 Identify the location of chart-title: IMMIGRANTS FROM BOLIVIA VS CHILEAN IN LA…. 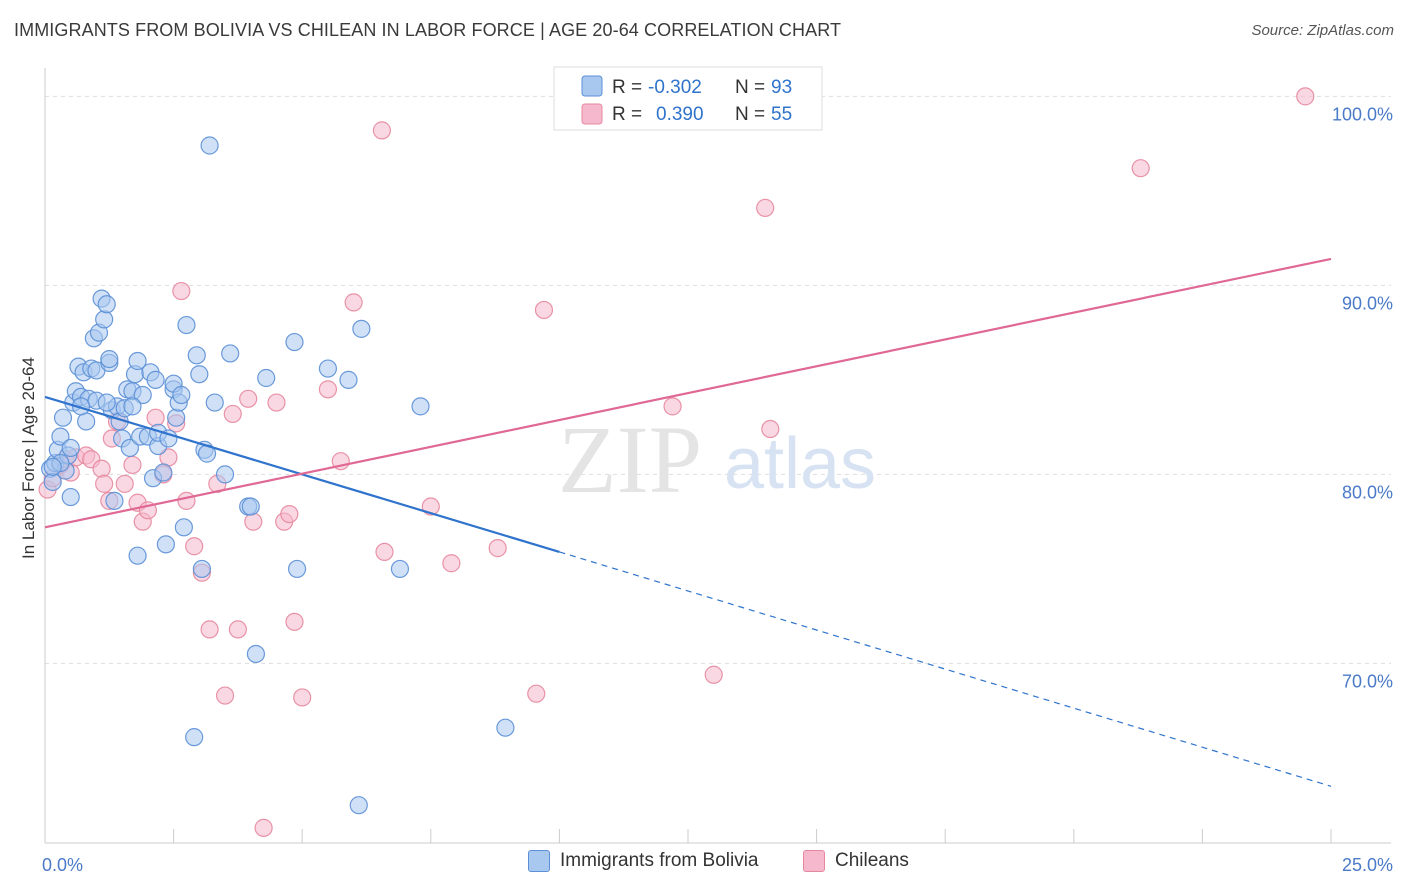
(428, 30).